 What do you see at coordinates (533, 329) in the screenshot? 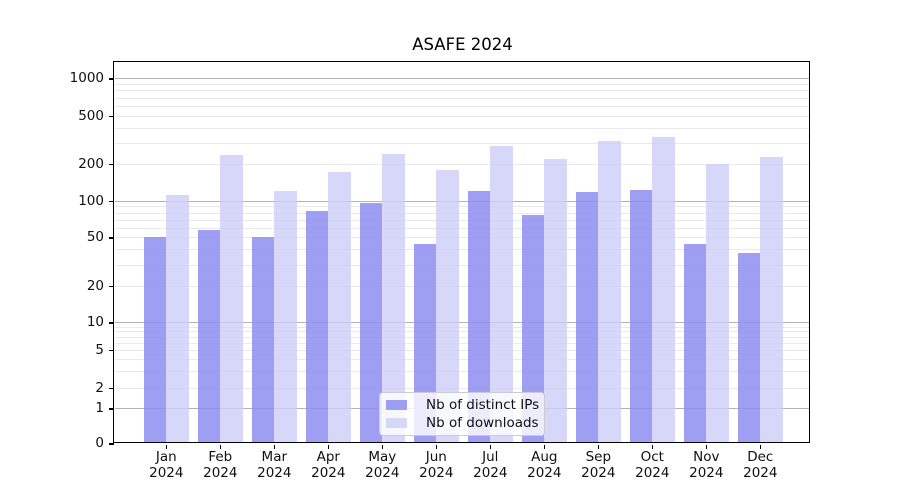
I see `bar-distinct-ips-aug` at bounding box center [533, 329].